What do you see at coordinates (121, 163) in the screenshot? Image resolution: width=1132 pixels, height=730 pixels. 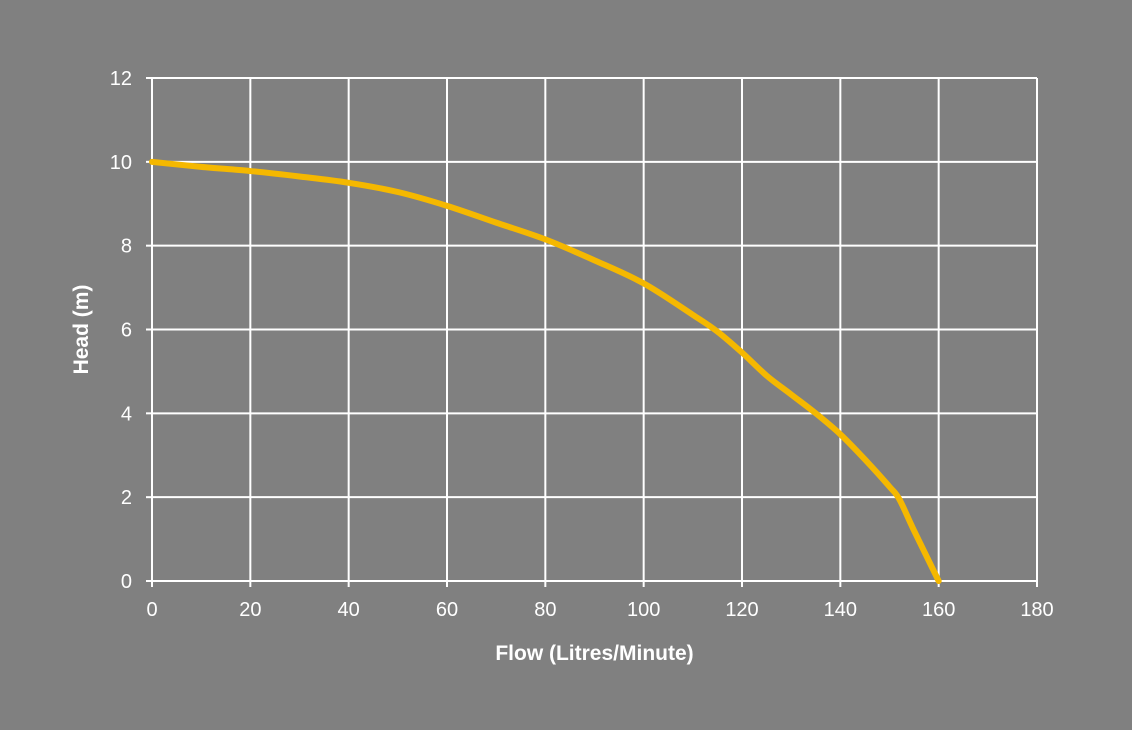 I see `y-tick-label: 10` at bounding box center [121, 163].